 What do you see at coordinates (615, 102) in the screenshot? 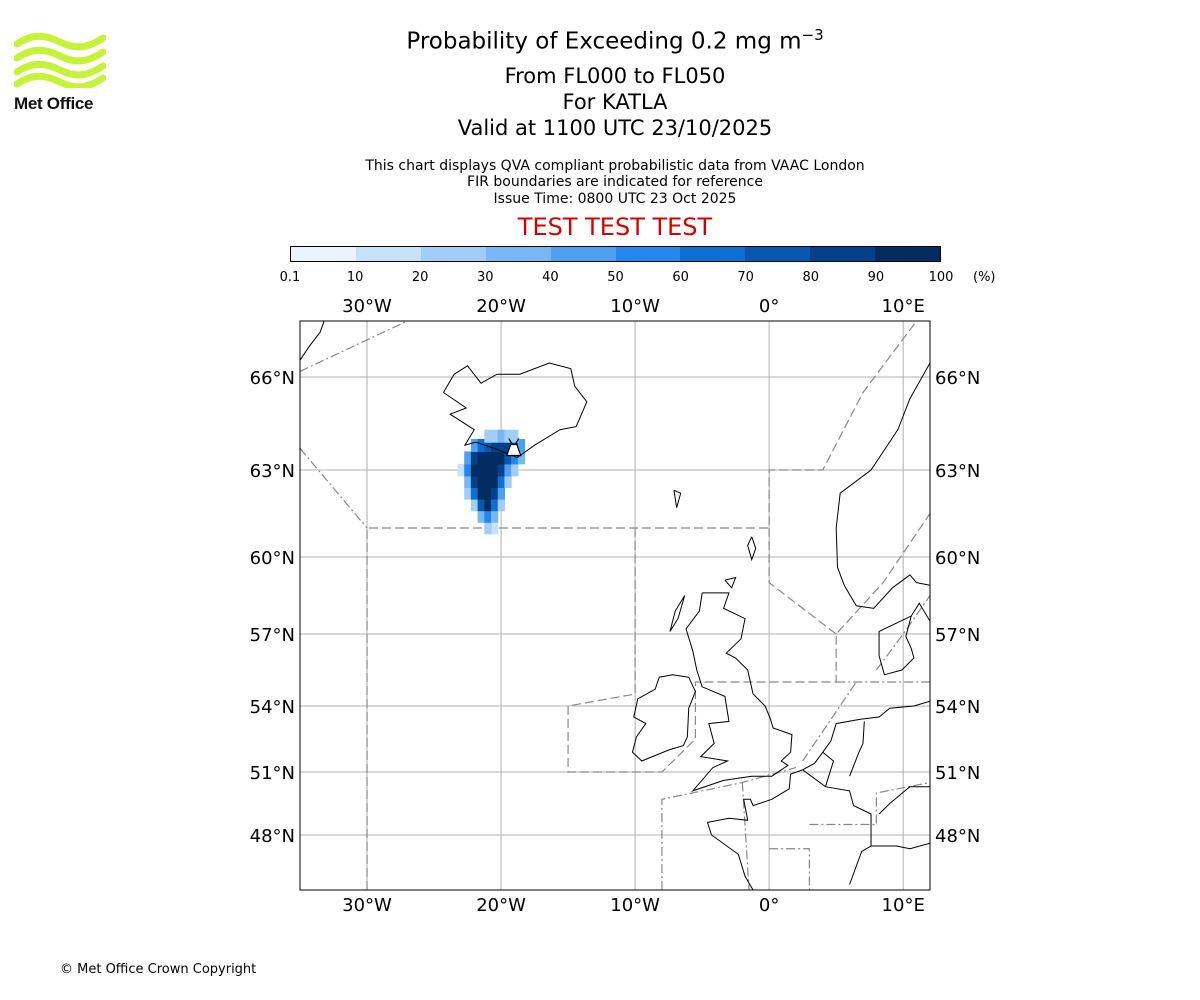
I see `volcano-name: For KATLA` at bounding box center [615, 102].